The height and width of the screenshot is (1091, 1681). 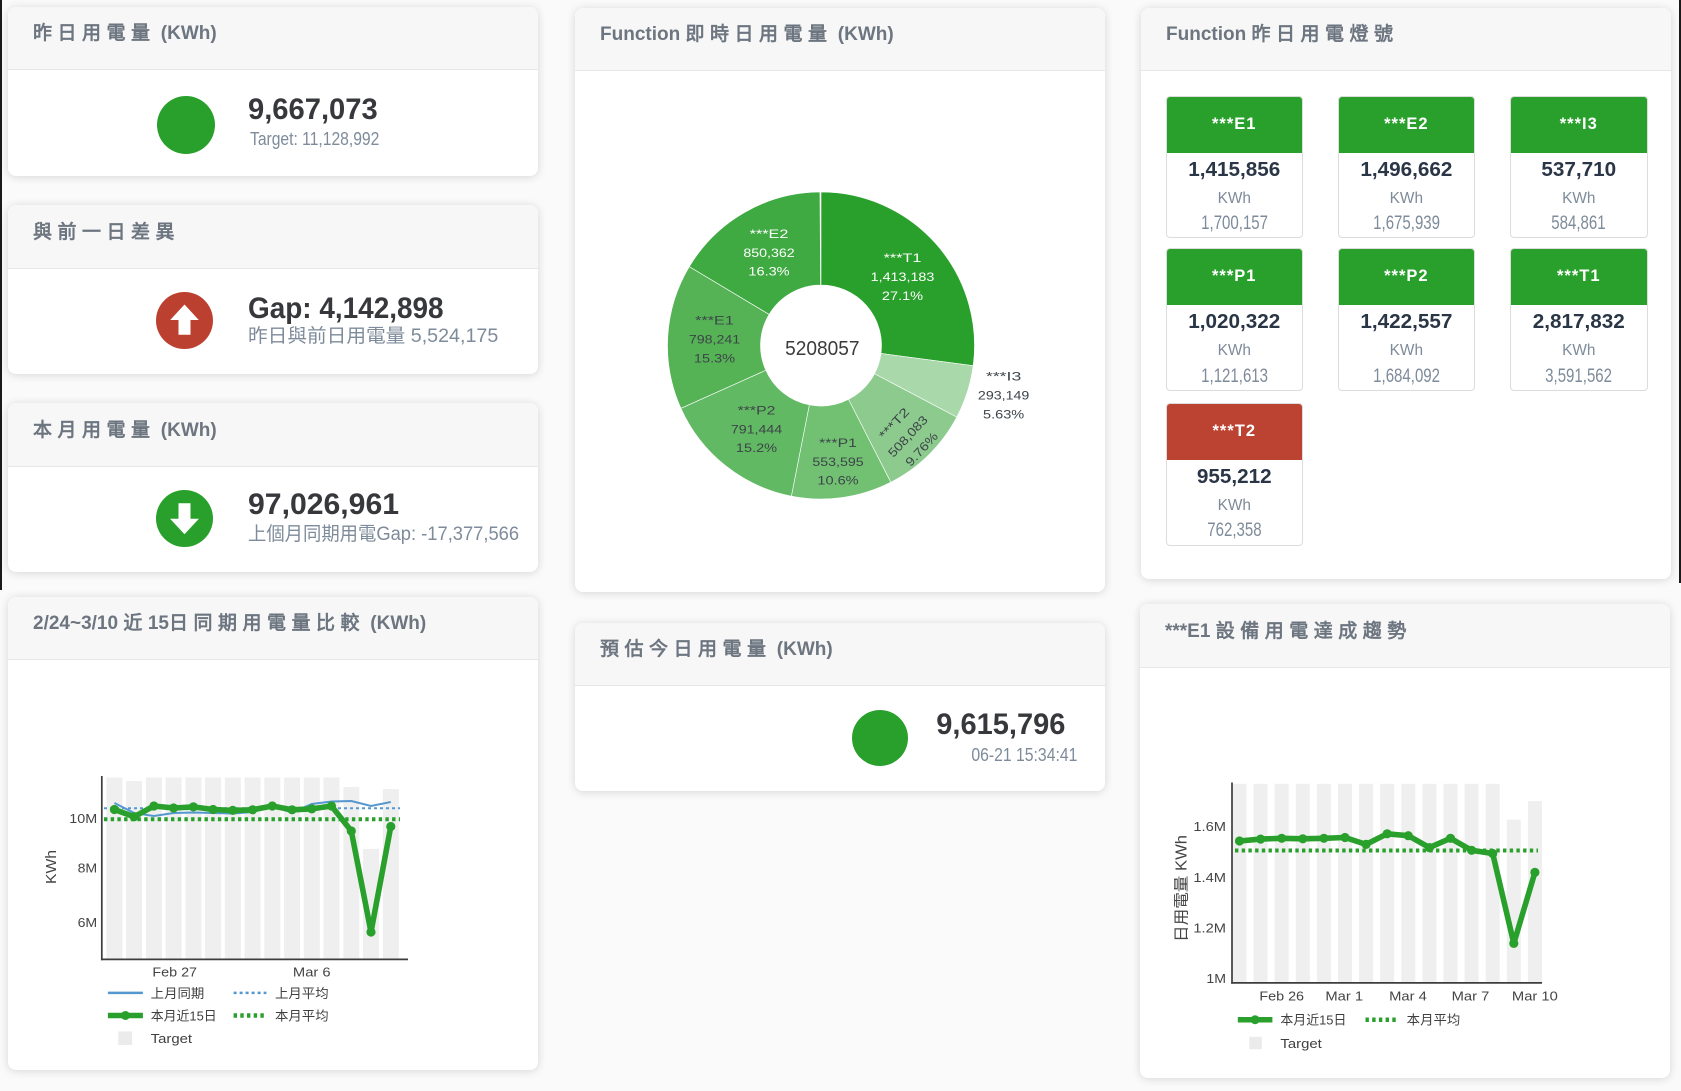 I want to click on svg-text: ***I3, so click(x=1004, y=377).